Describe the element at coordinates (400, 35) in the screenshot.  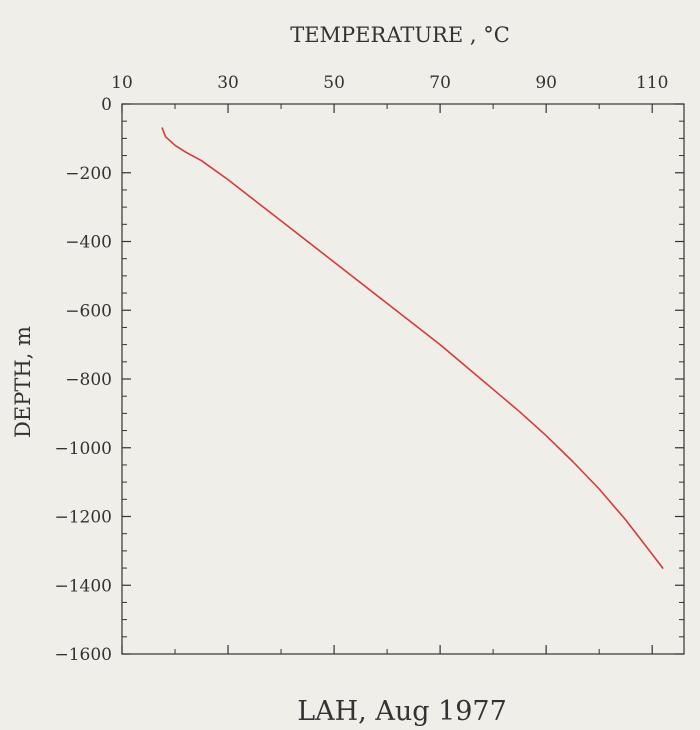
I see `x-axis-title: TEMPERATURE , °C` at that location.